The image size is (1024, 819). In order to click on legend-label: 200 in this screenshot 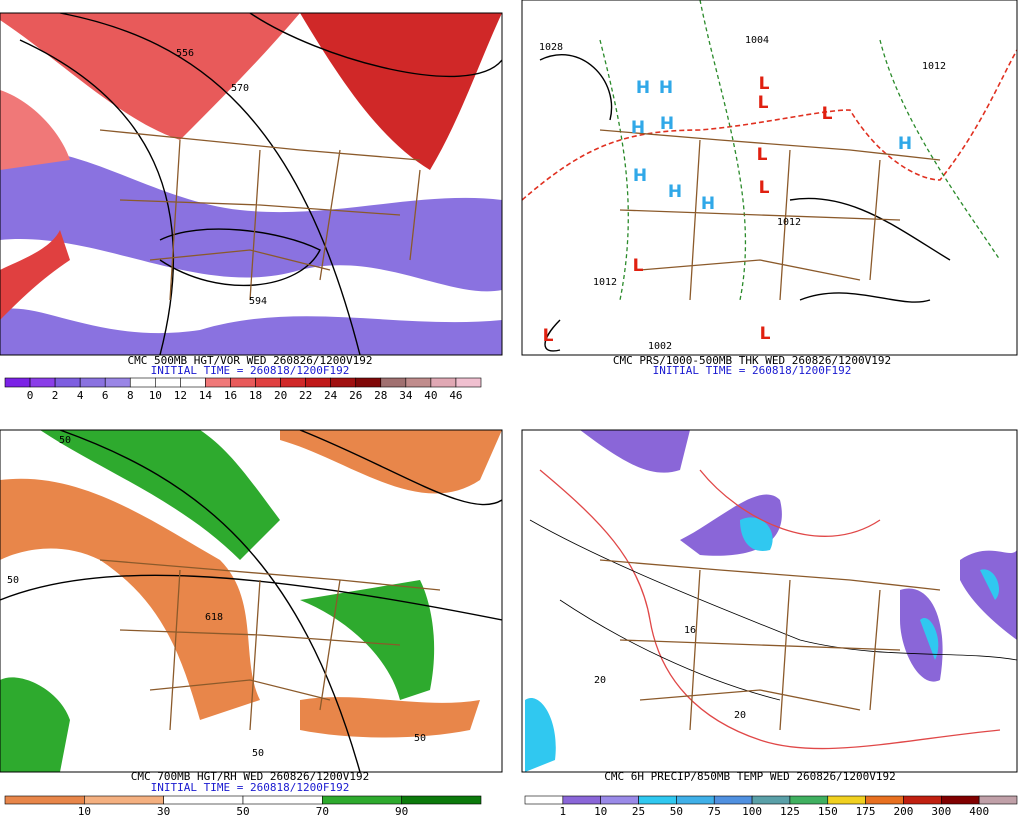, I will do `click(904, 811)`.